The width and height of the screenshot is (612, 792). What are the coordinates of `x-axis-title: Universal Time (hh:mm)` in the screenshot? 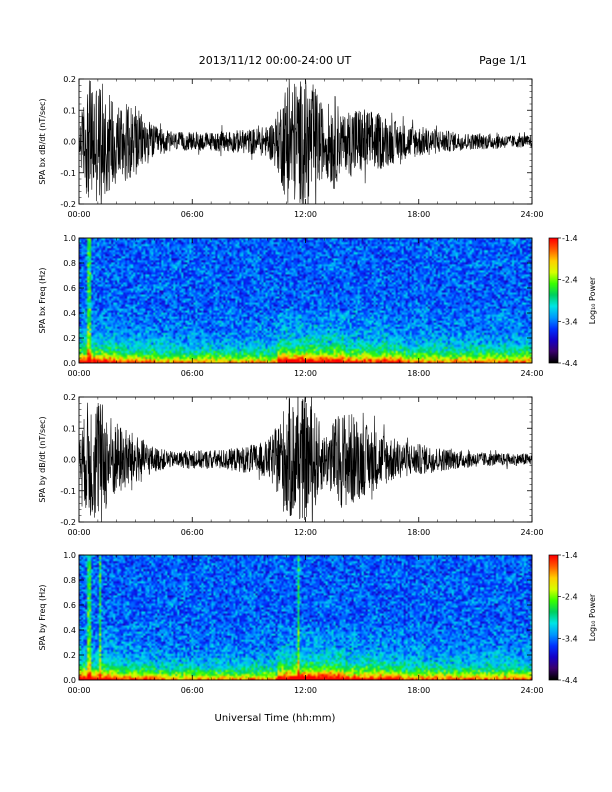 It's located at (275, 718).